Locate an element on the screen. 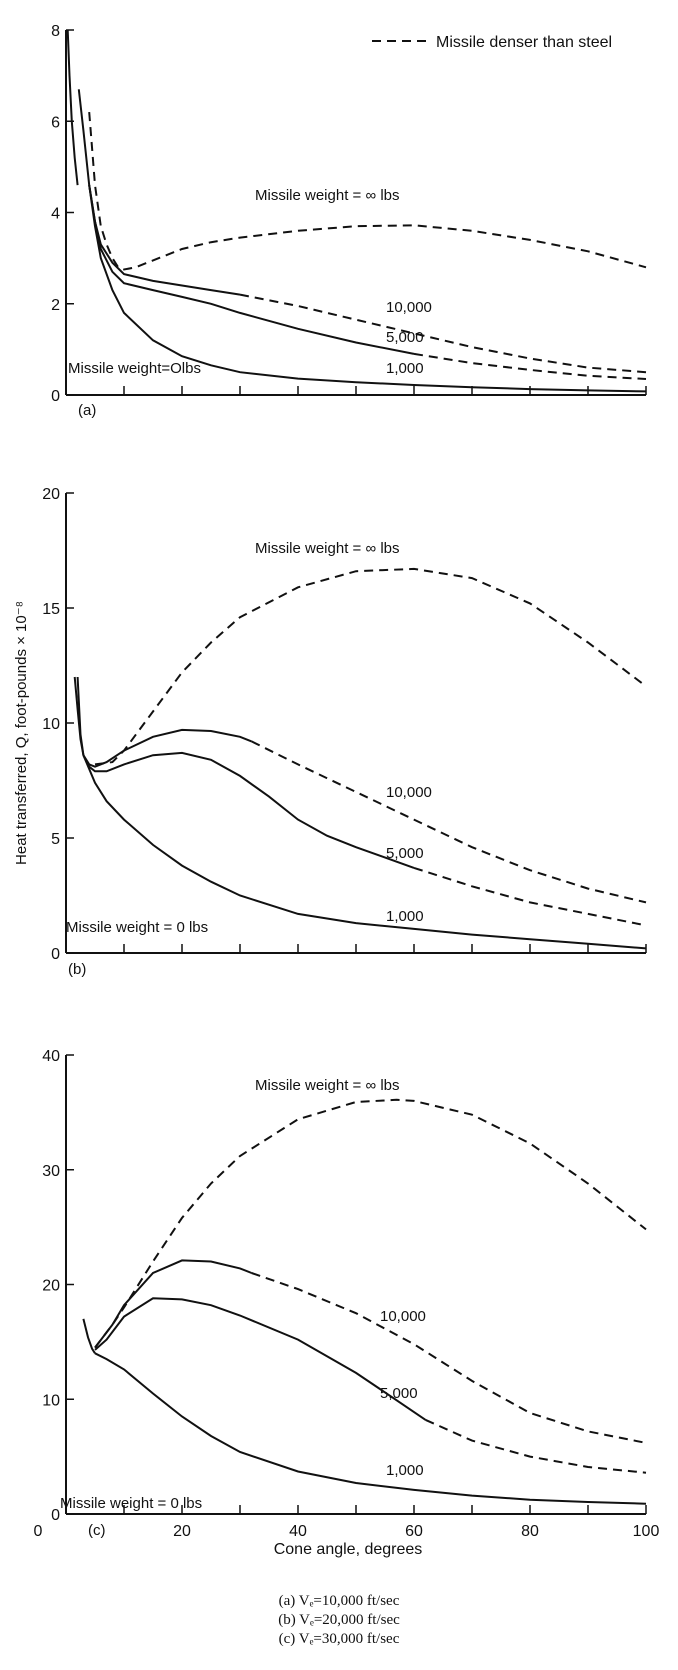 The height and width of the screenshot is (1670, 678). caption-line-b: (b) Vₑ=20,000 ft/sec is located at coordinates (339, 1620).